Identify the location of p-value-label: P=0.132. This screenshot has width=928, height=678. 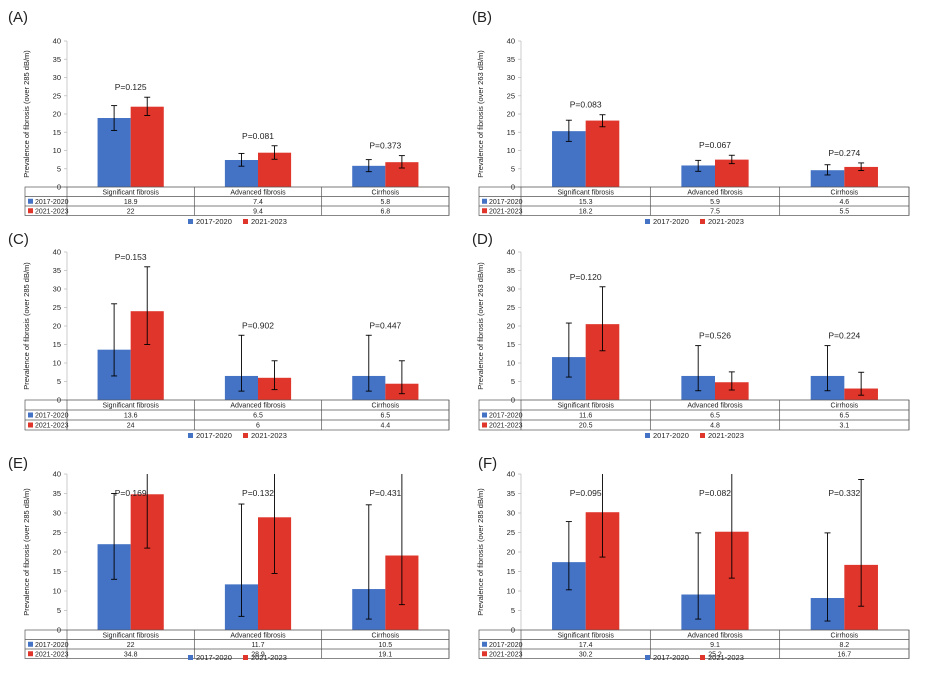
(258, 493).